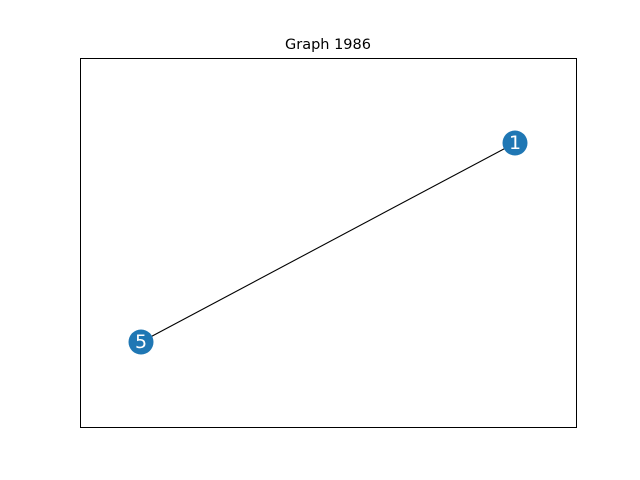 The width and height of the screenshot is (640, 480). Describe the element at coordinates (328, 45) in the screenshot. I see `graph-title: Graph 1986` at that location.